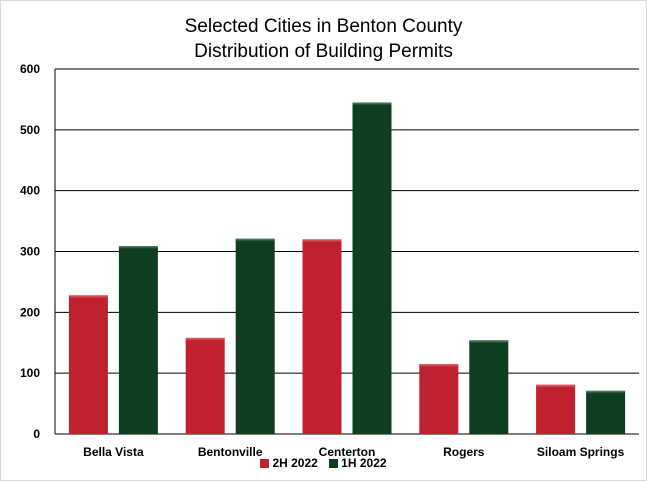 This screenshot has height=481, width=647. Describe the element at coordinates (323, 51) in the screenshot. I see `chart-subtitle: Distribution of Building Permits` at that location.